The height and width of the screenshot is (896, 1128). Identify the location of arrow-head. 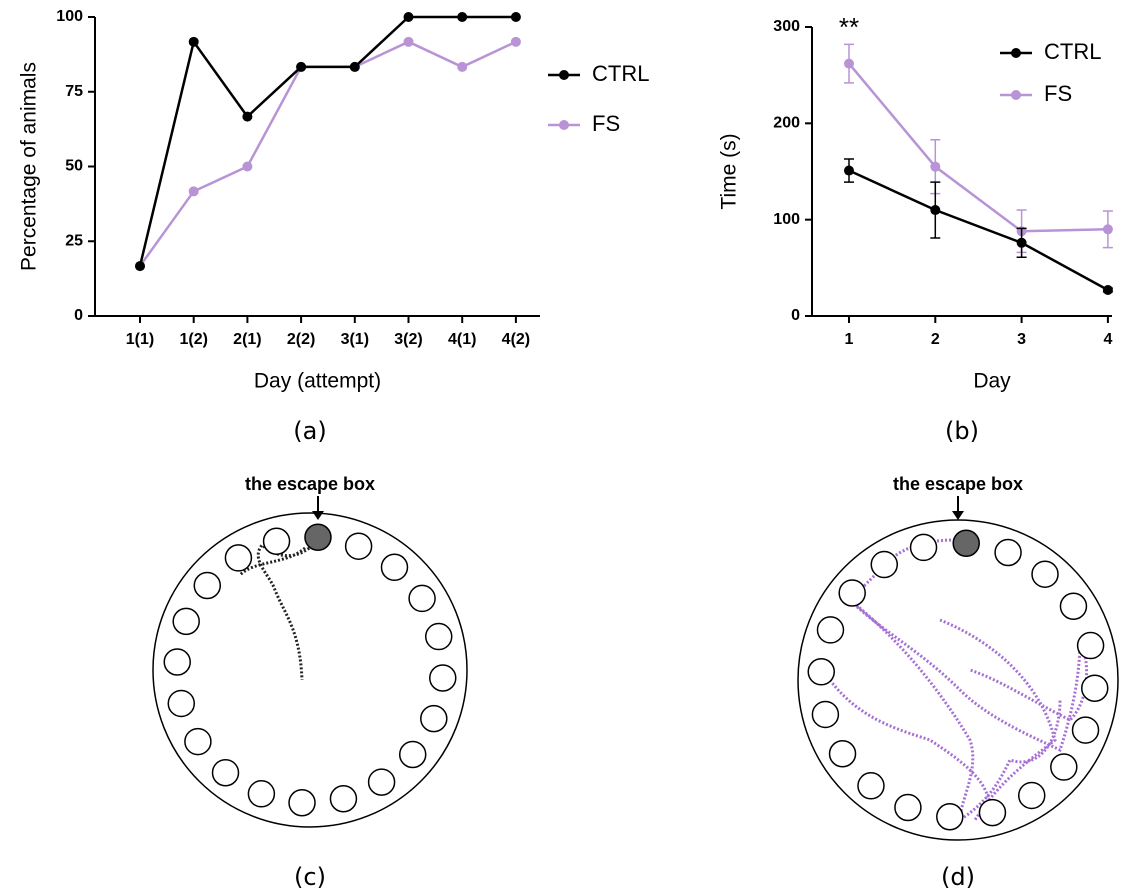
(958, 515).